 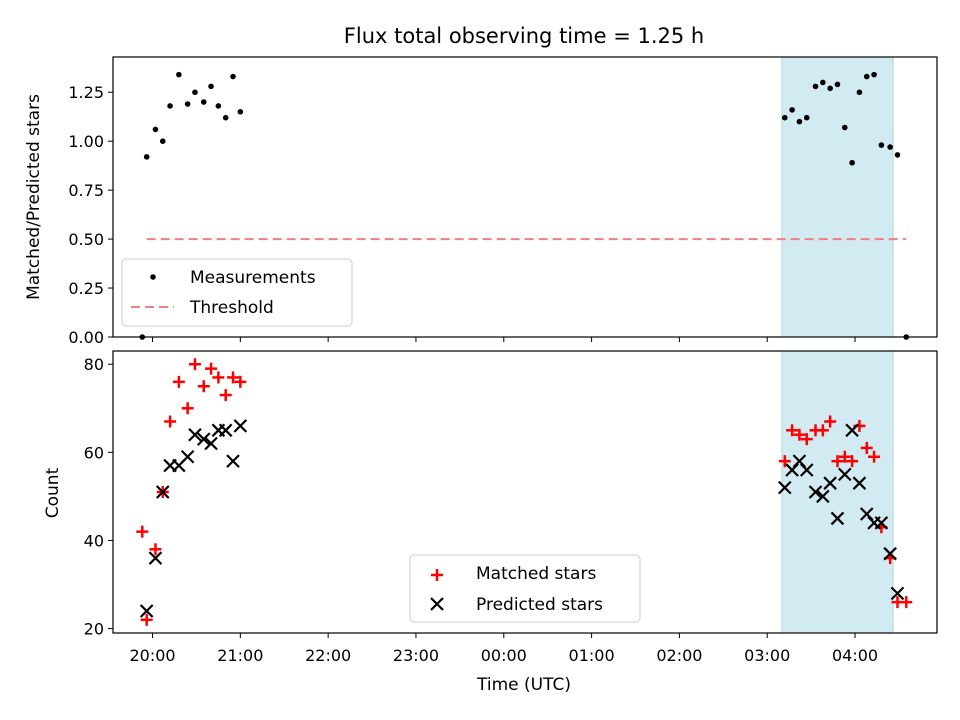 I want to click on y-tick-label: 0.75, so click(x=86, y=190).